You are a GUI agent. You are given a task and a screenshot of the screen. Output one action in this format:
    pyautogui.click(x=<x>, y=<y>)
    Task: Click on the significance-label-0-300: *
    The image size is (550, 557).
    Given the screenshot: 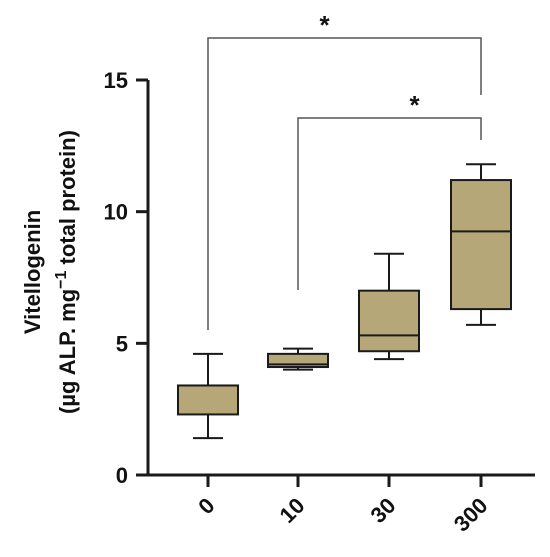 What is the action you would take?
    pyautogui.click(x=324, y=25)
    